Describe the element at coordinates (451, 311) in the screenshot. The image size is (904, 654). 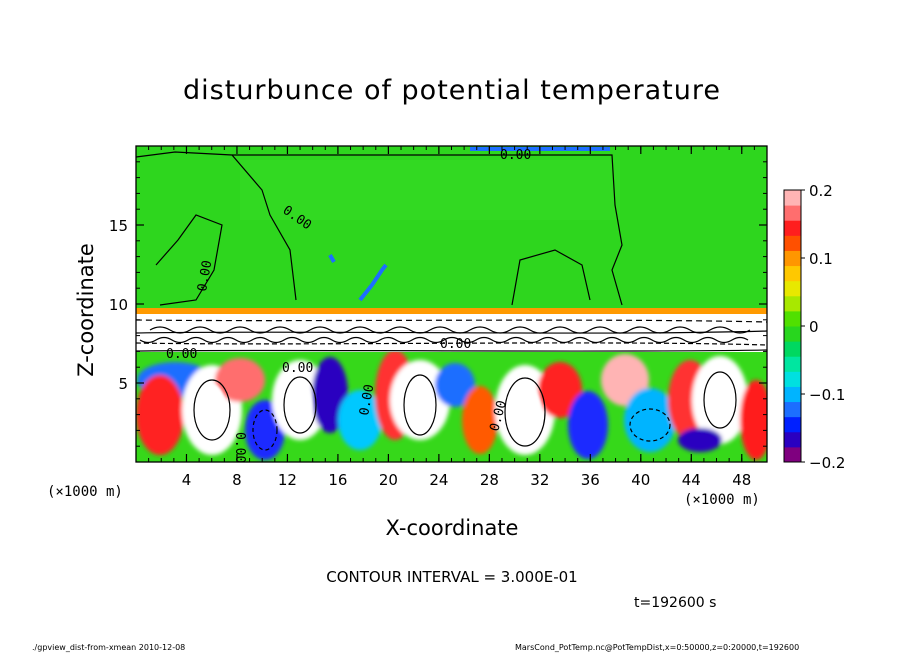
I see `inversion-band-orange` at that location.